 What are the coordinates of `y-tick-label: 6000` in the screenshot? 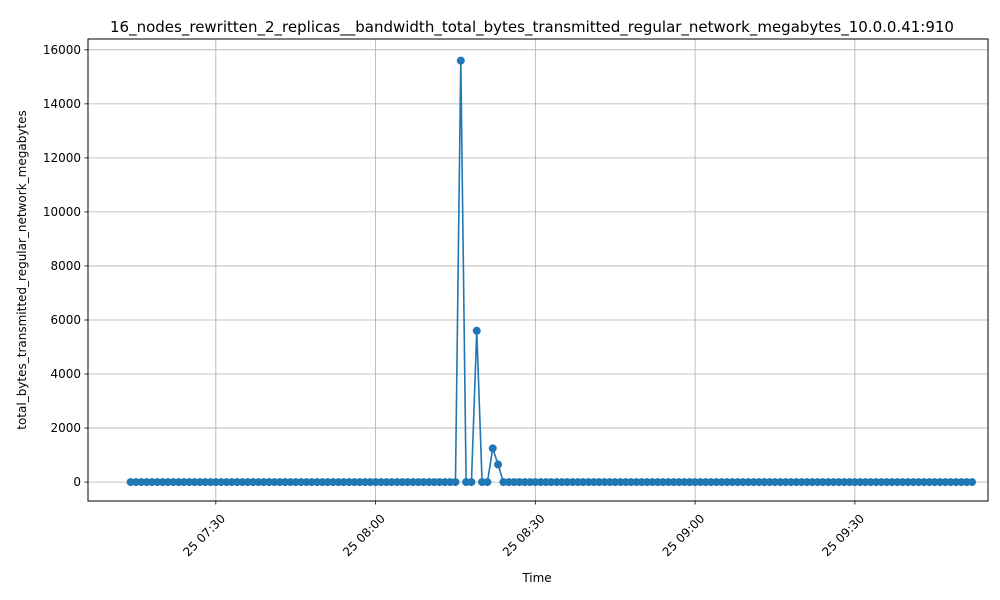 It's located at (65, 320).